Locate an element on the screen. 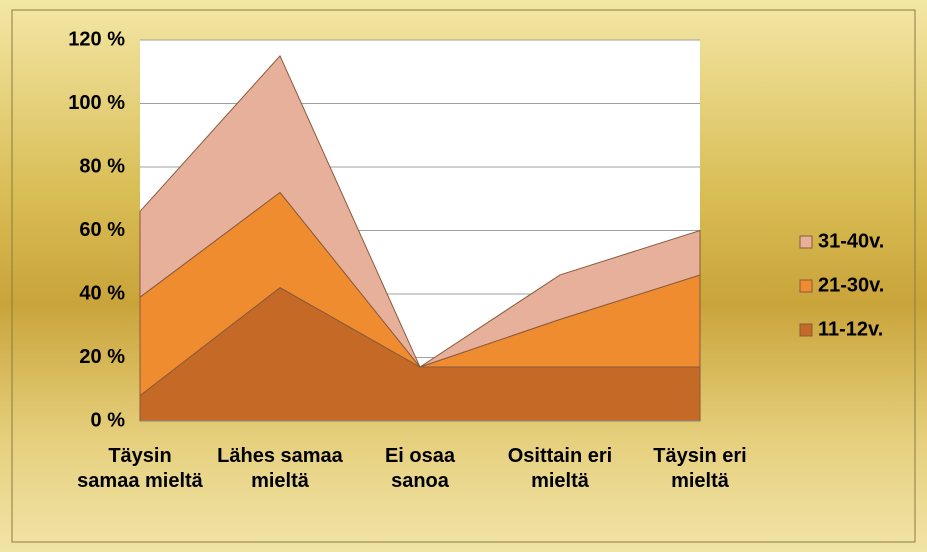 The image size is (927, 552). y-tick-label: 40 % is located at coordinates (102, 293).